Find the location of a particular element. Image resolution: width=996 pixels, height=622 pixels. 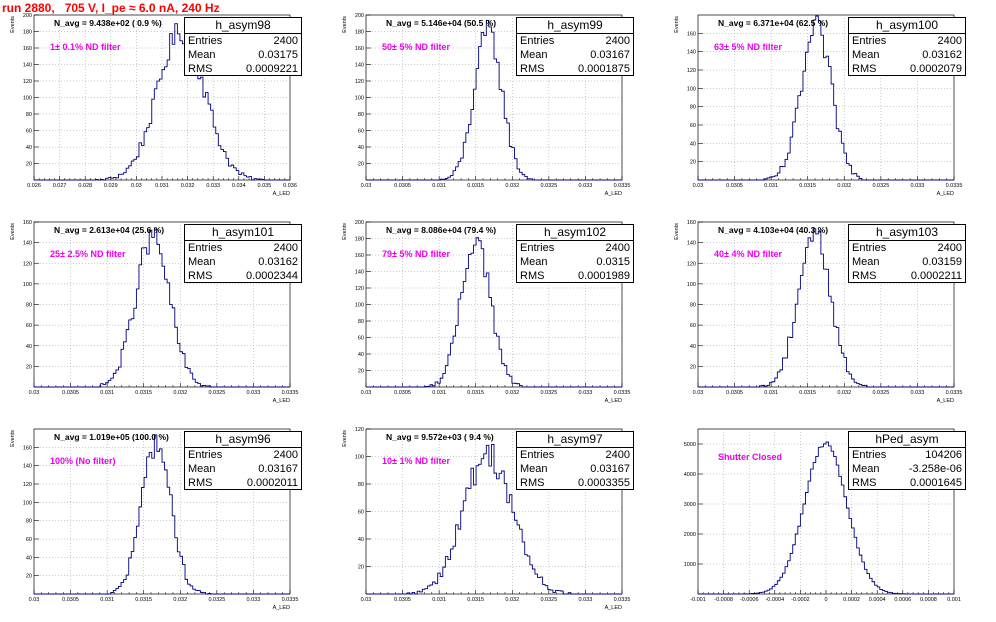

n-avg-label: N_avg = 4.103e+04 (40.3 %) is located at coordinates (773, 230).